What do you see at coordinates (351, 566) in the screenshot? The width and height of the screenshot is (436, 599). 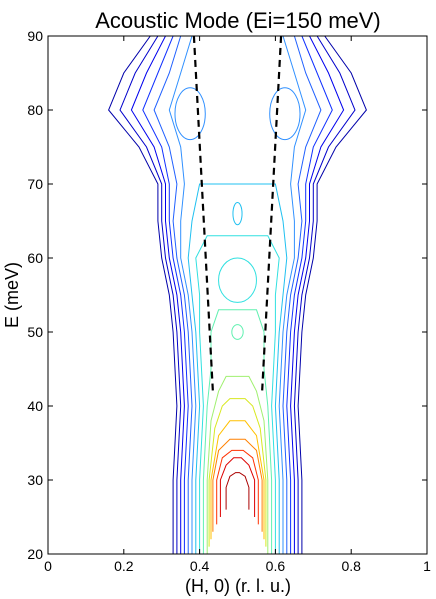 I see `x-tick-label: 0.8` at bounding box center [351, 566].